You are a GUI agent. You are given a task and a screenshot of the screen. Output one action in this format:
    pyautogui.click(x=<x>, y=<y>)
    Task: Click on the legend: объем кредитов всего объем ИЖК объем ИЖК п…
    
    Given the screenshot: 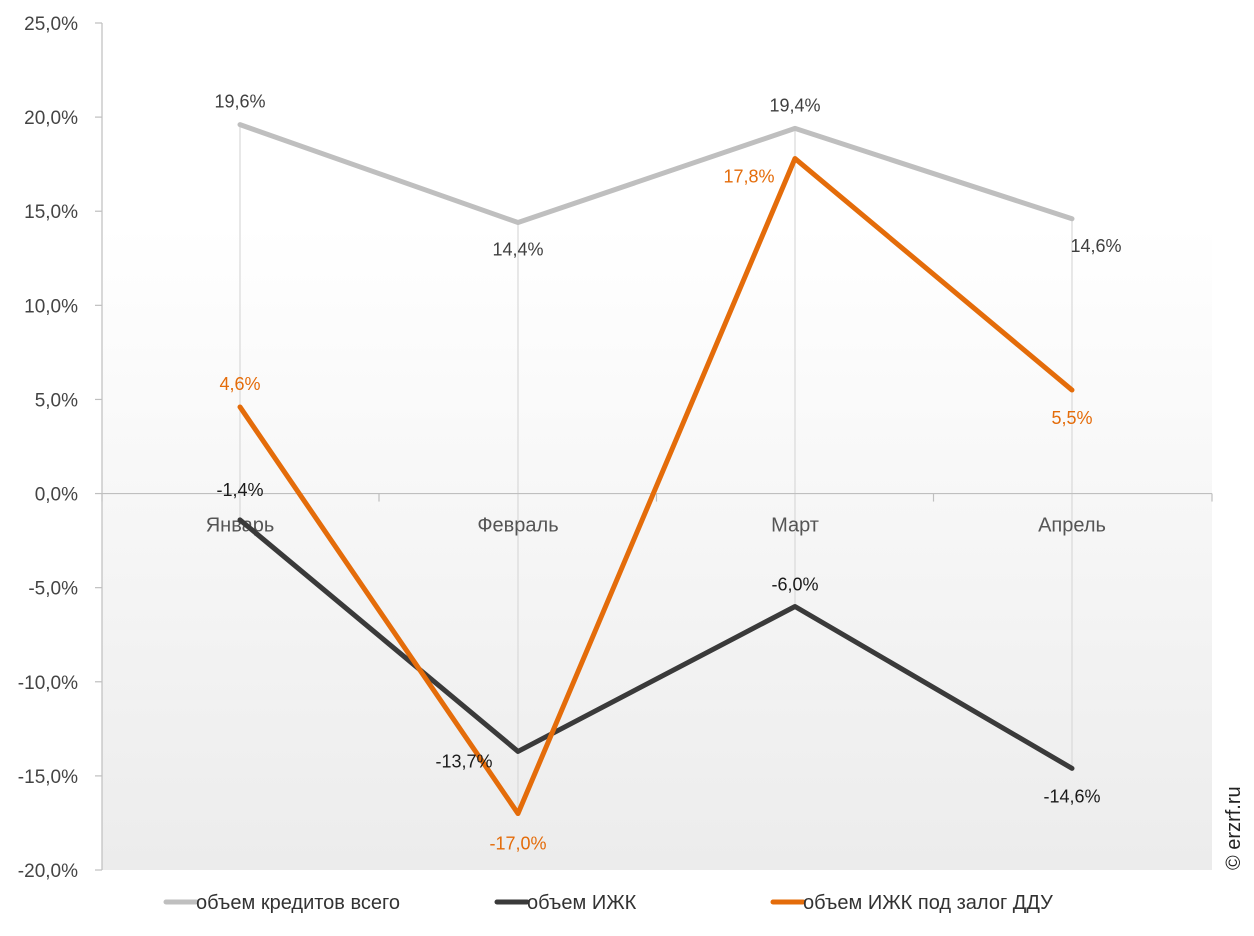 What is the action you would take?
    pyautogui.click(x=608, y=903)
    